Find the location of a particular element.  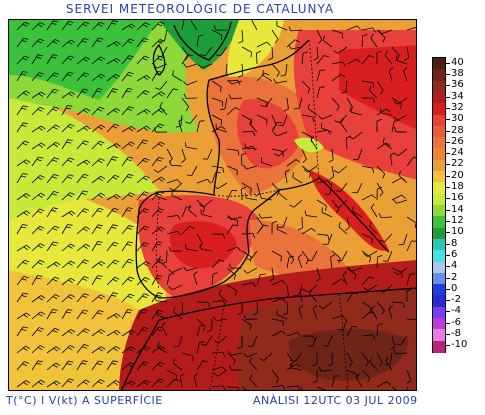

coast-morocco-atlantic is located at coordinates (140, 354).